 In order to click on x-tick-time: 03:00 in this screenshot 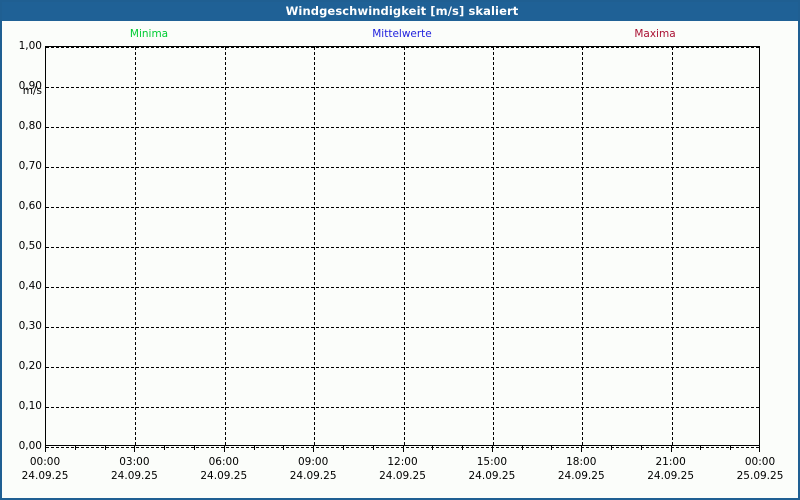, I will do `click(134, 462)`.